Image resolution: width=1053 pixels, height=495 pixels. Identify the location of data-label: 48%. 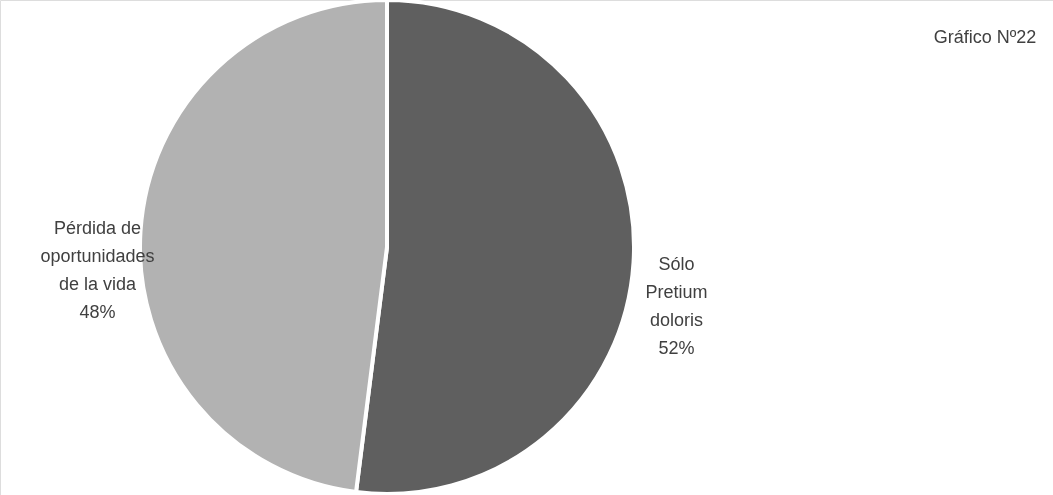
(97, 311).